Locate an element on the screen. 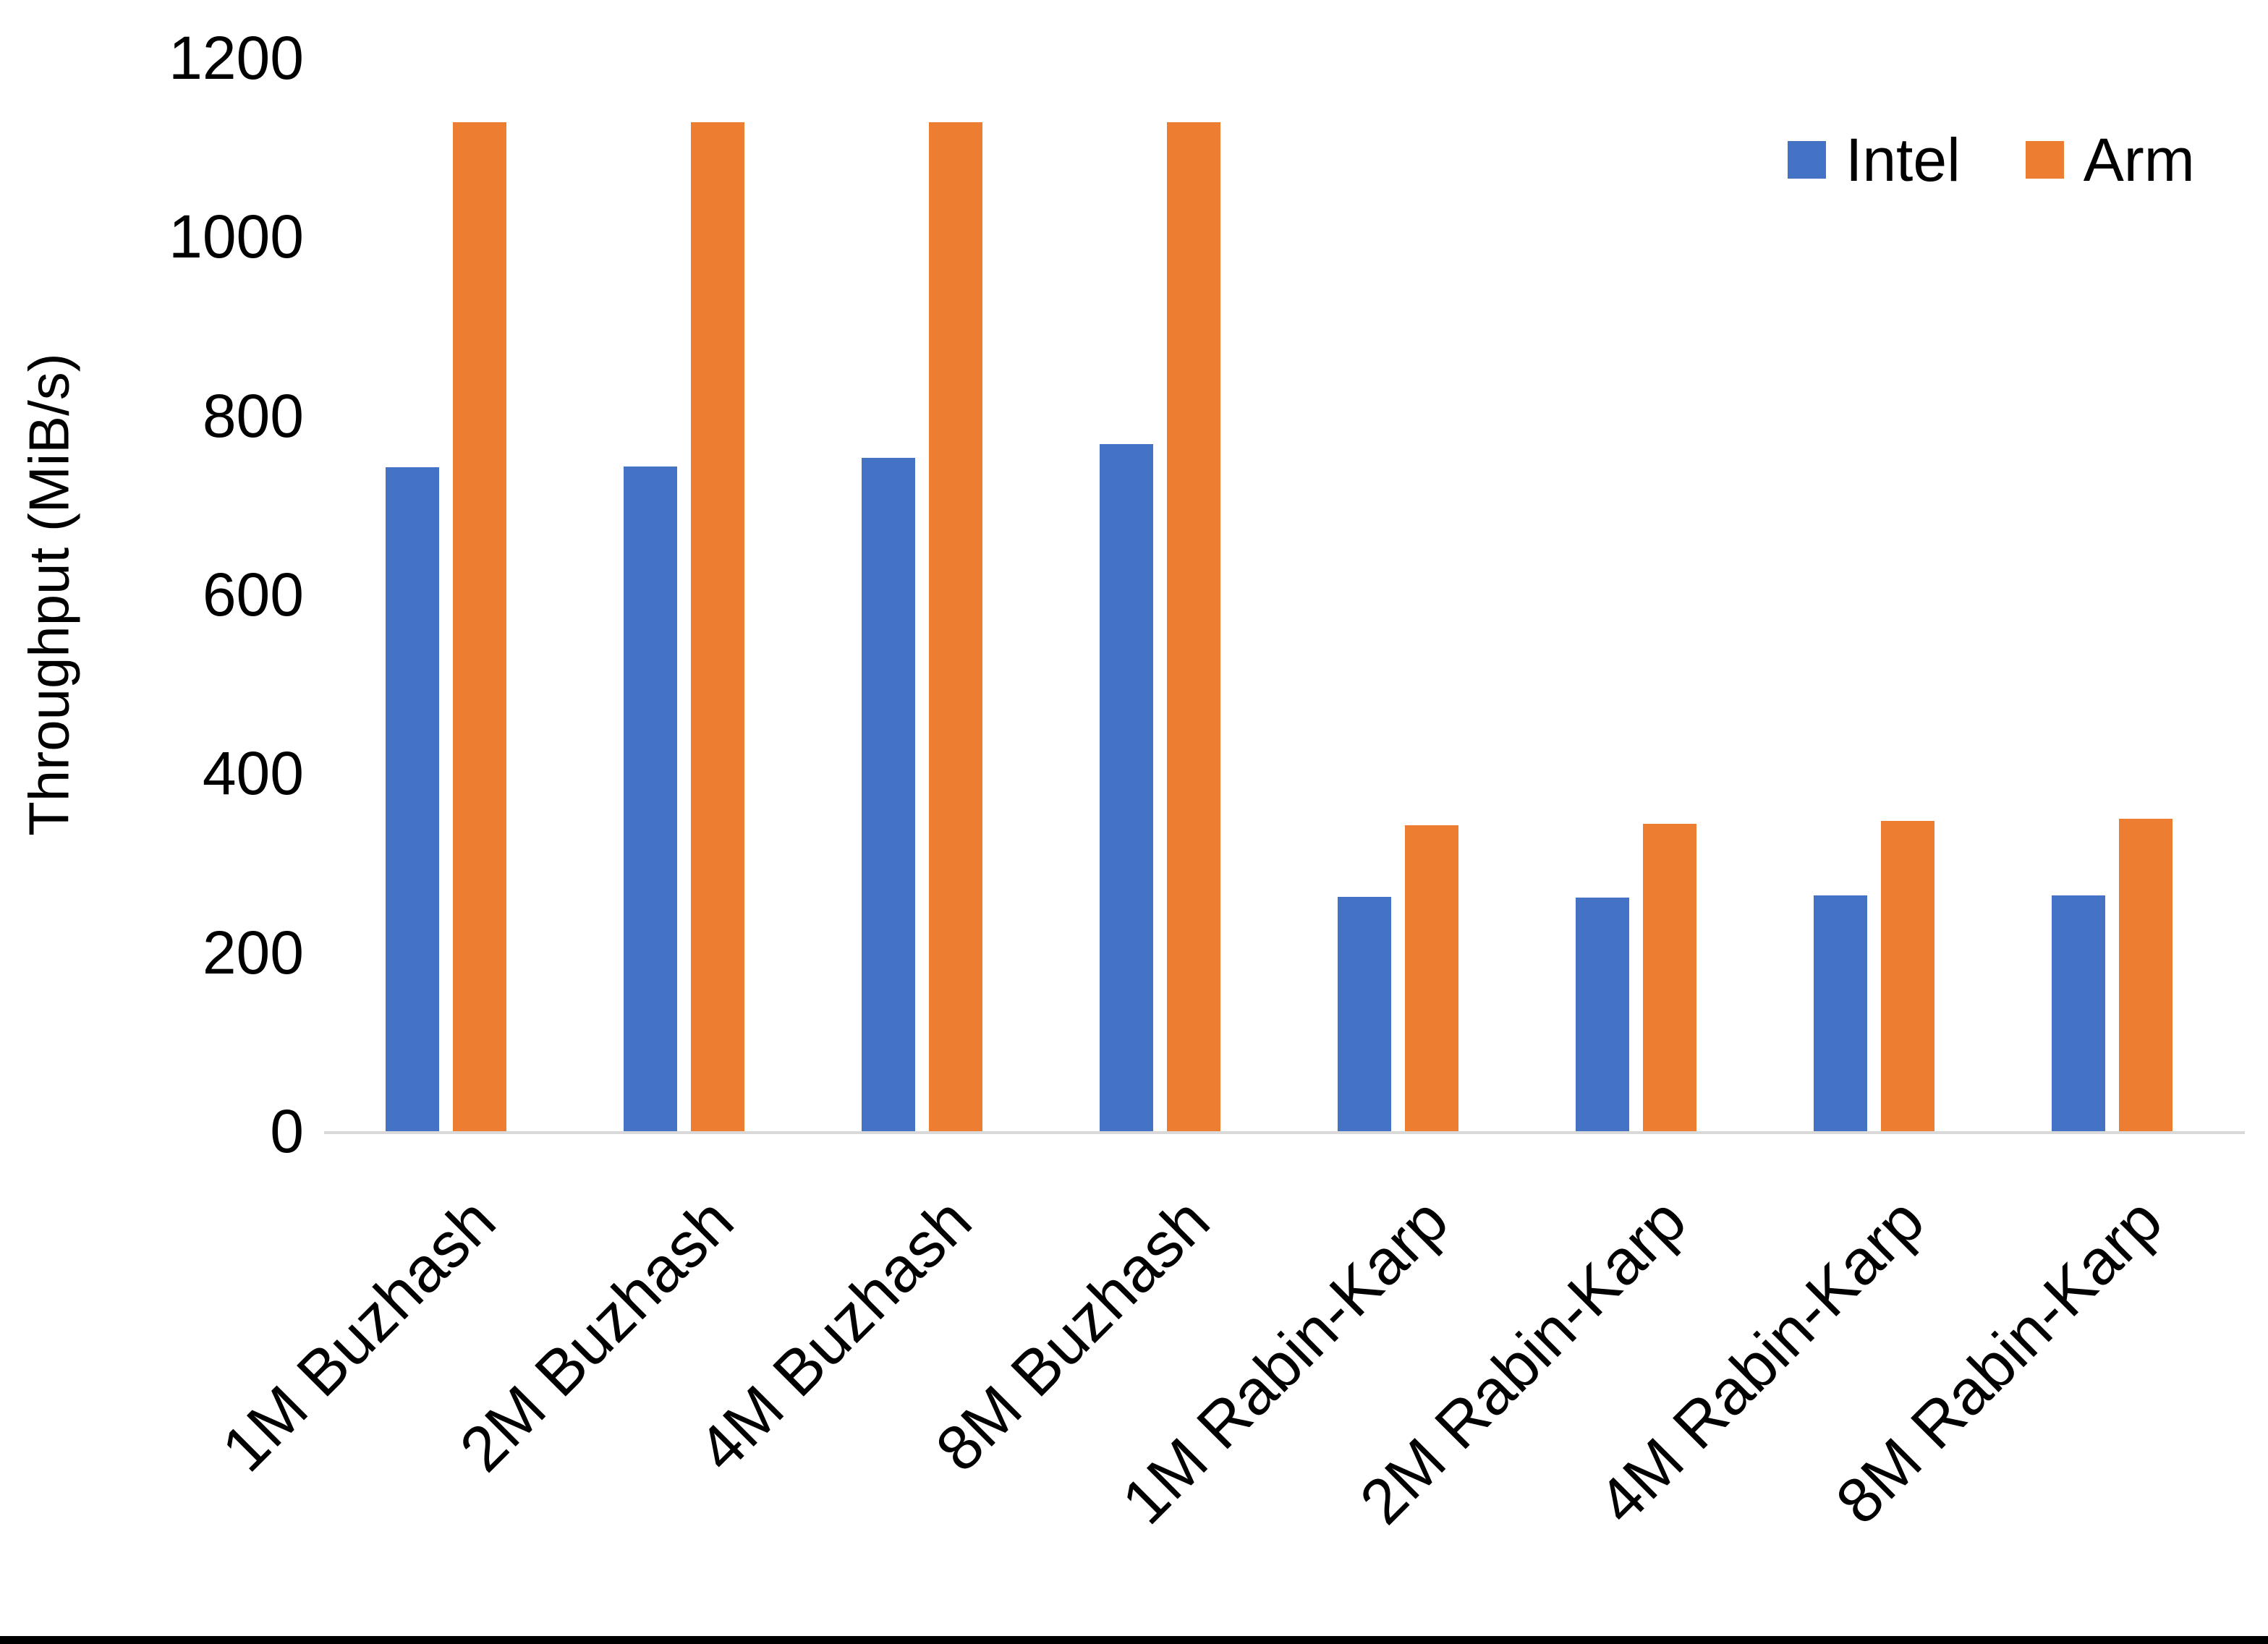  bar-group-2m-rabin-karp is located at coordinates (1636, 977).